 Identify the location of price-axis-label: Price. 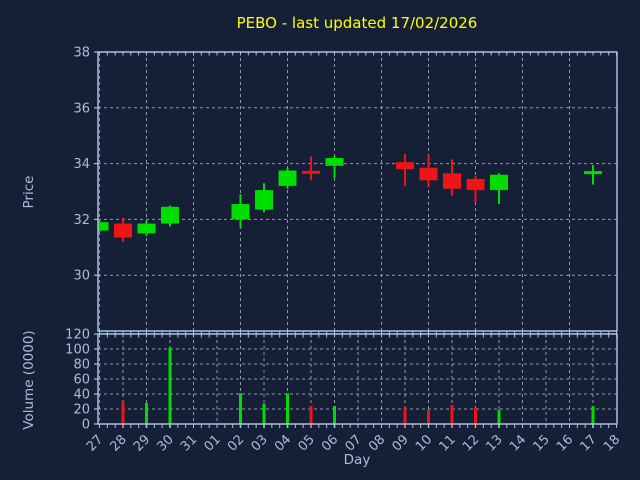
(29, 192).